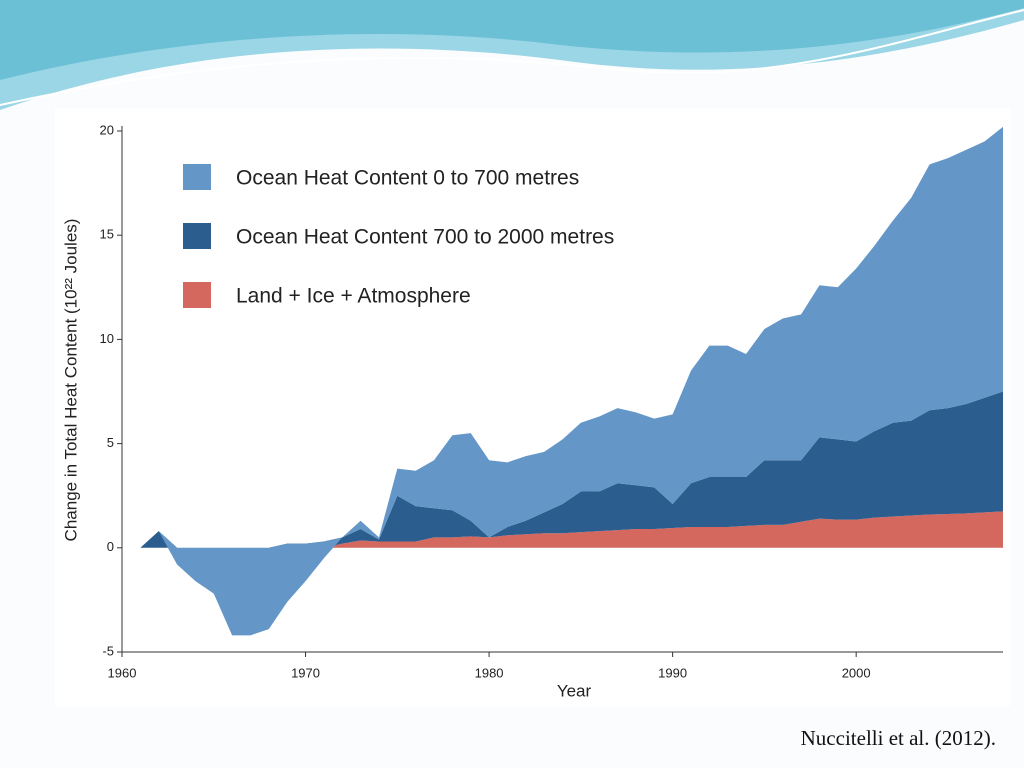 This screenshot has height=768, width=1024. What do you see at coordinates (574, 690) in the screenshot?
I see `x-axis-label: Year` at bounding box center [574, 690].